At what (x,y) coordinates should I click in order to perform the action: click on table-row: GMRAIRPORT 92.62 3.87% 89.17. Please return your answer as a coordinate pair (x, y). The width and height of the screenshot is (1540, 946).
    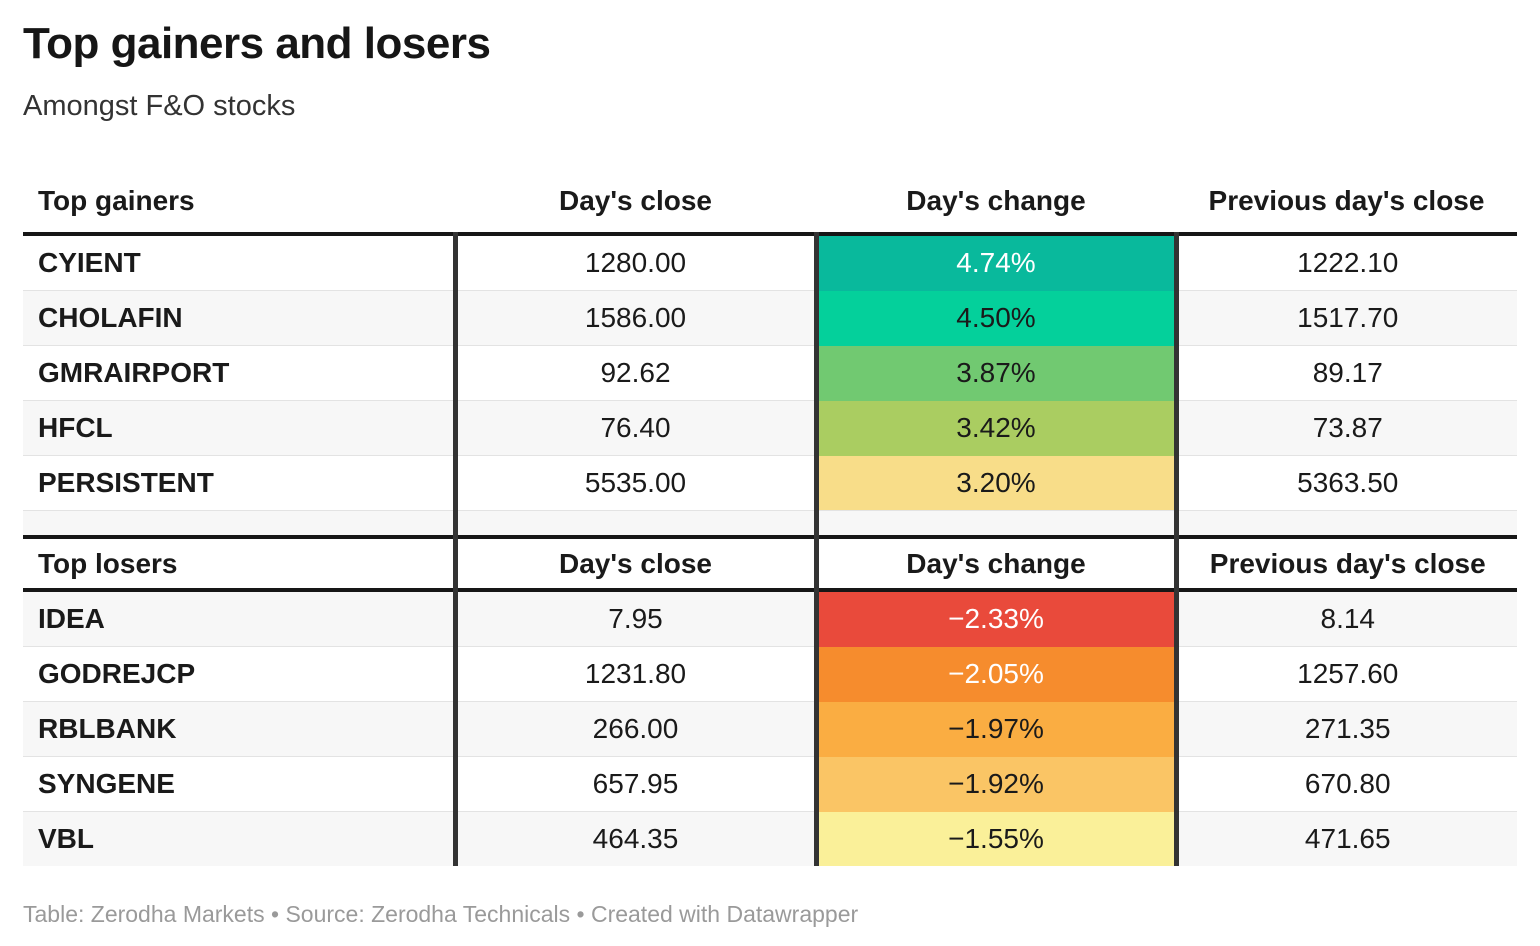
    Looking at the image, I should click on (770, 373).